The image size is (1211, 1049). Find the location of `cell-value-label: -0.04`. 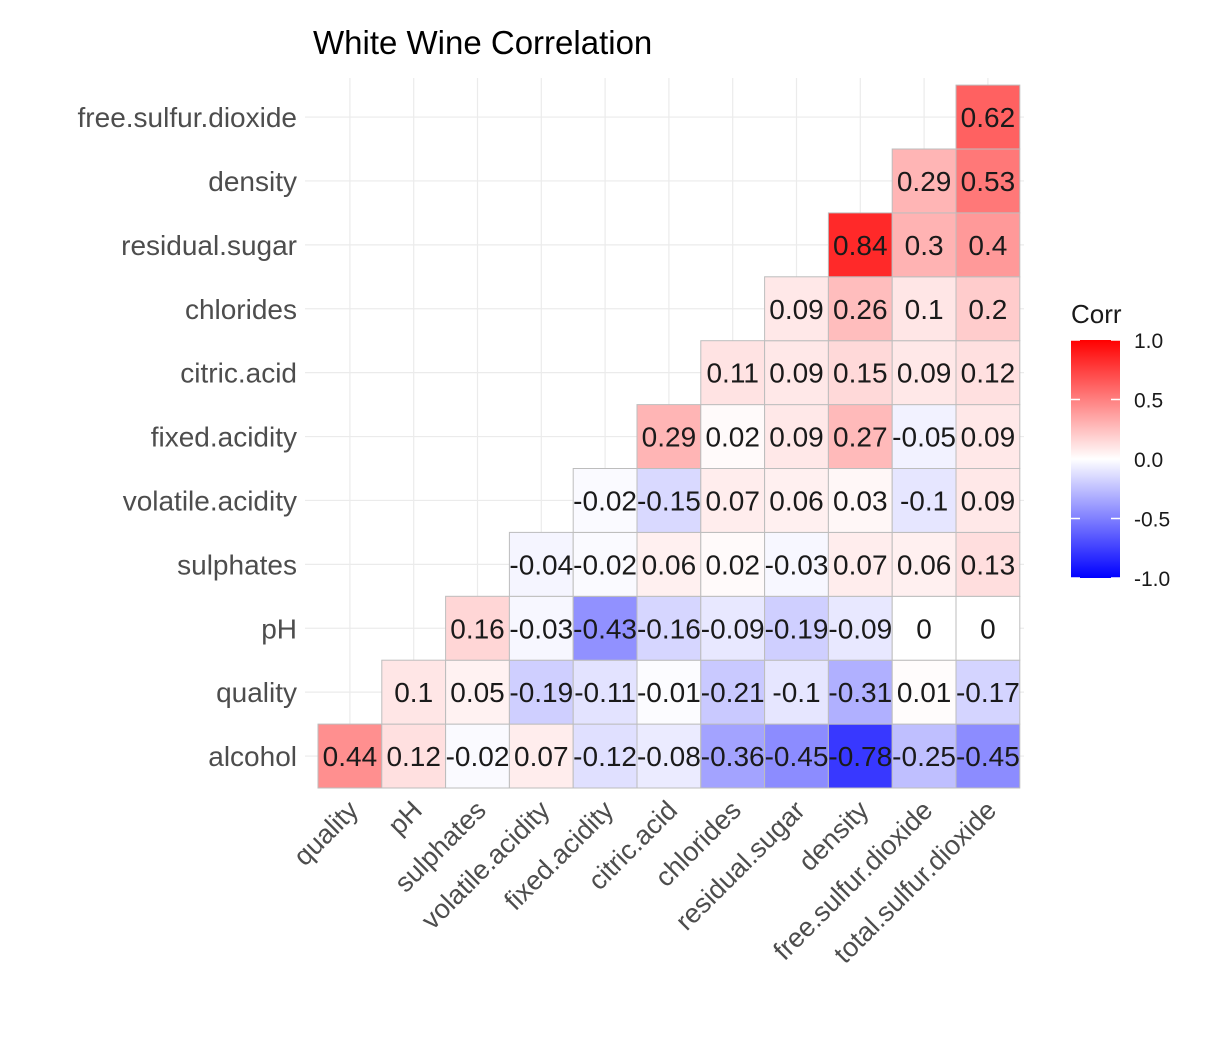

cell-value-label: -0.04 is located at coordinates (541, 564).